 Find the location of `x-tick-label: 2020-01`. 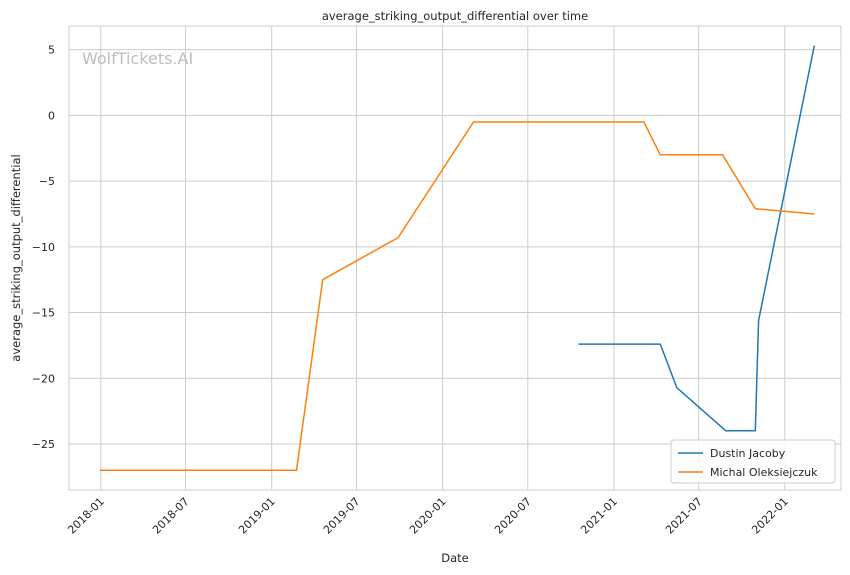

x-tick-label: 2020-01 is located at coordinates (428, 516).